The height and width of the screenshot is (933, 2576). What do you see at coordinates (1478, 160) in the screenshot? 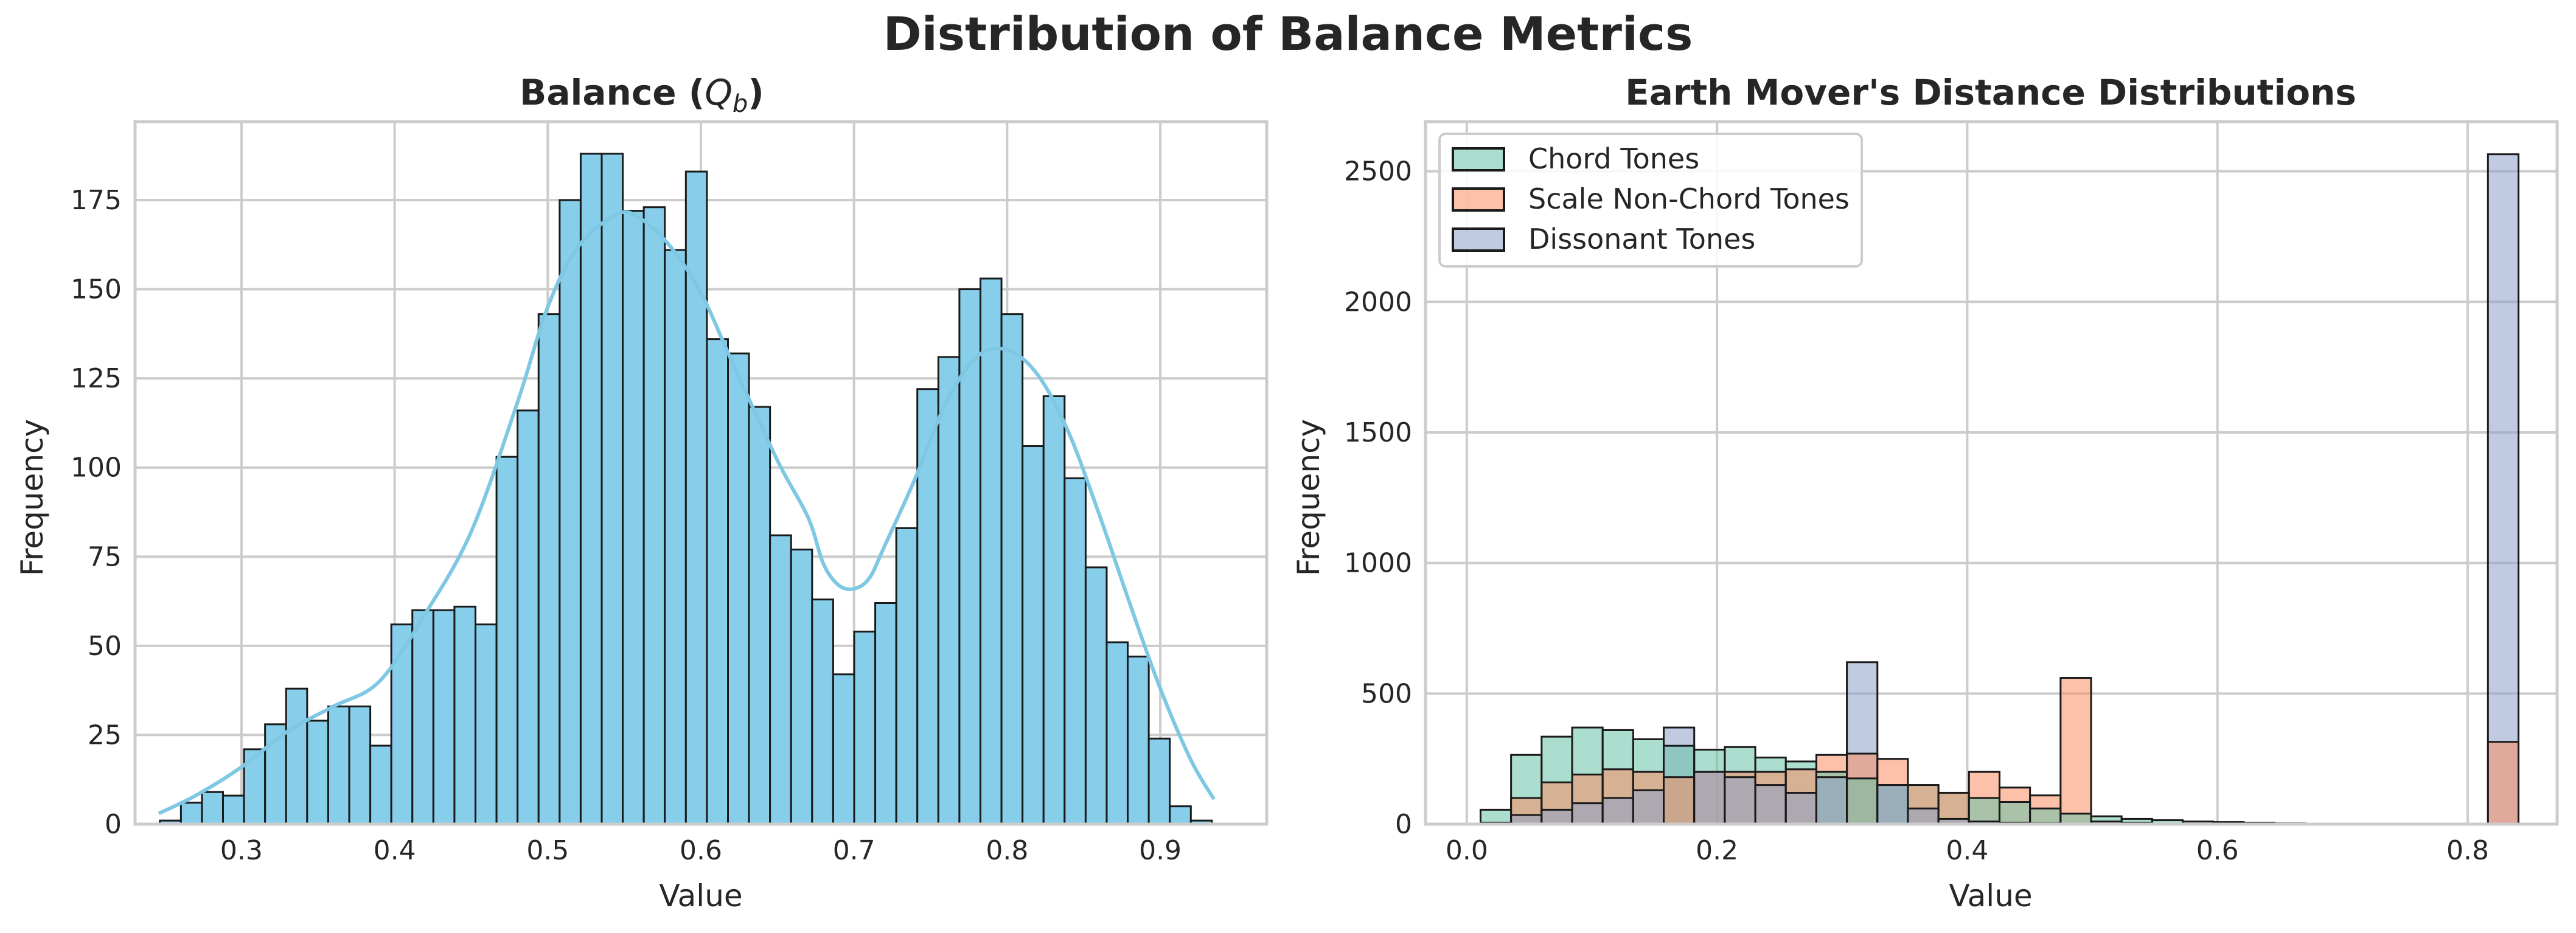
I see `legend-swatch-chord-tones` at bounding box center [1478, 160].